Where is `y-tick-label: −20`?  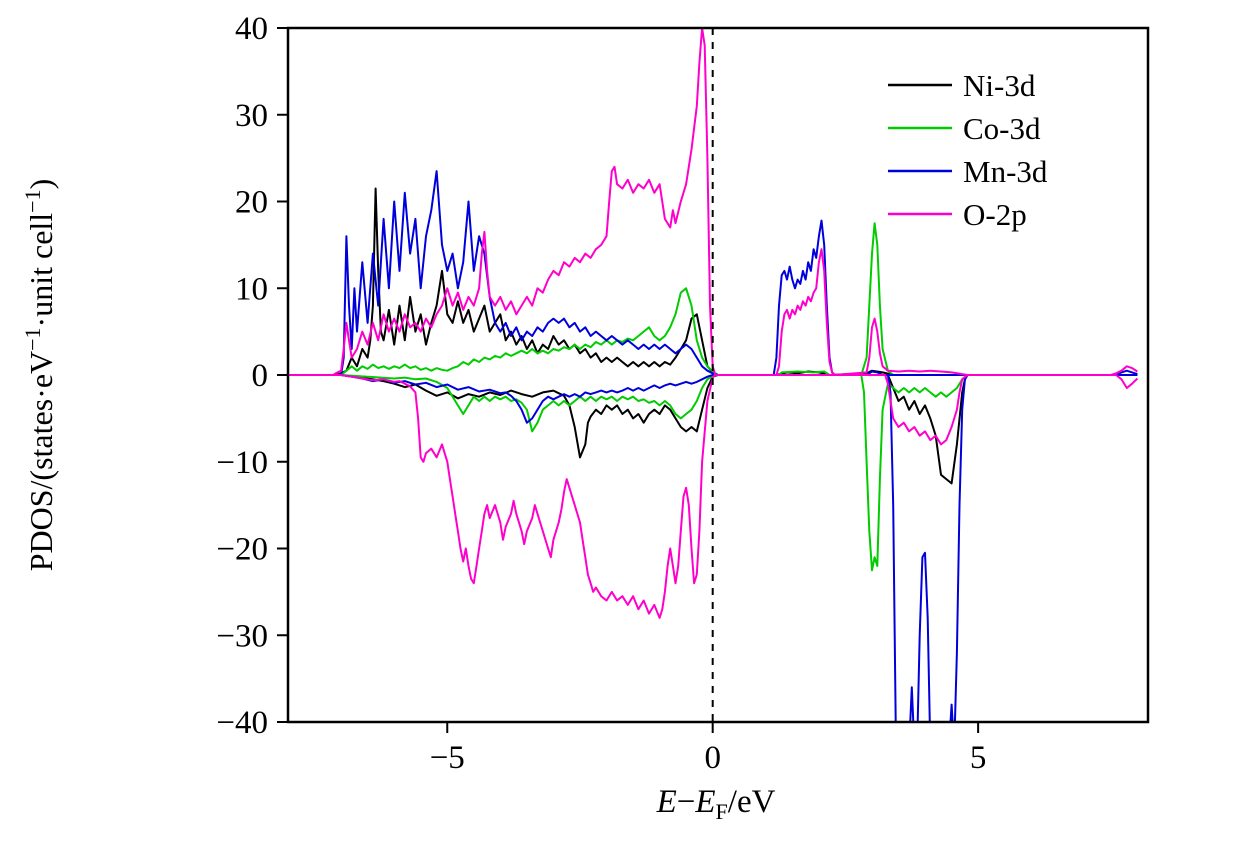 y-tick-label: −20 is located at coordinates (242, 550).